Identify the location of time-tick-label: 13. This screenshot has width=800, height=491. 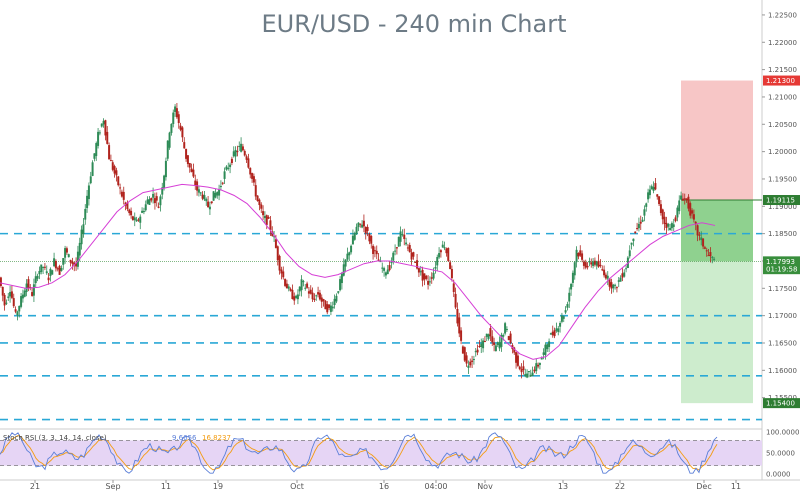
(563, 486).